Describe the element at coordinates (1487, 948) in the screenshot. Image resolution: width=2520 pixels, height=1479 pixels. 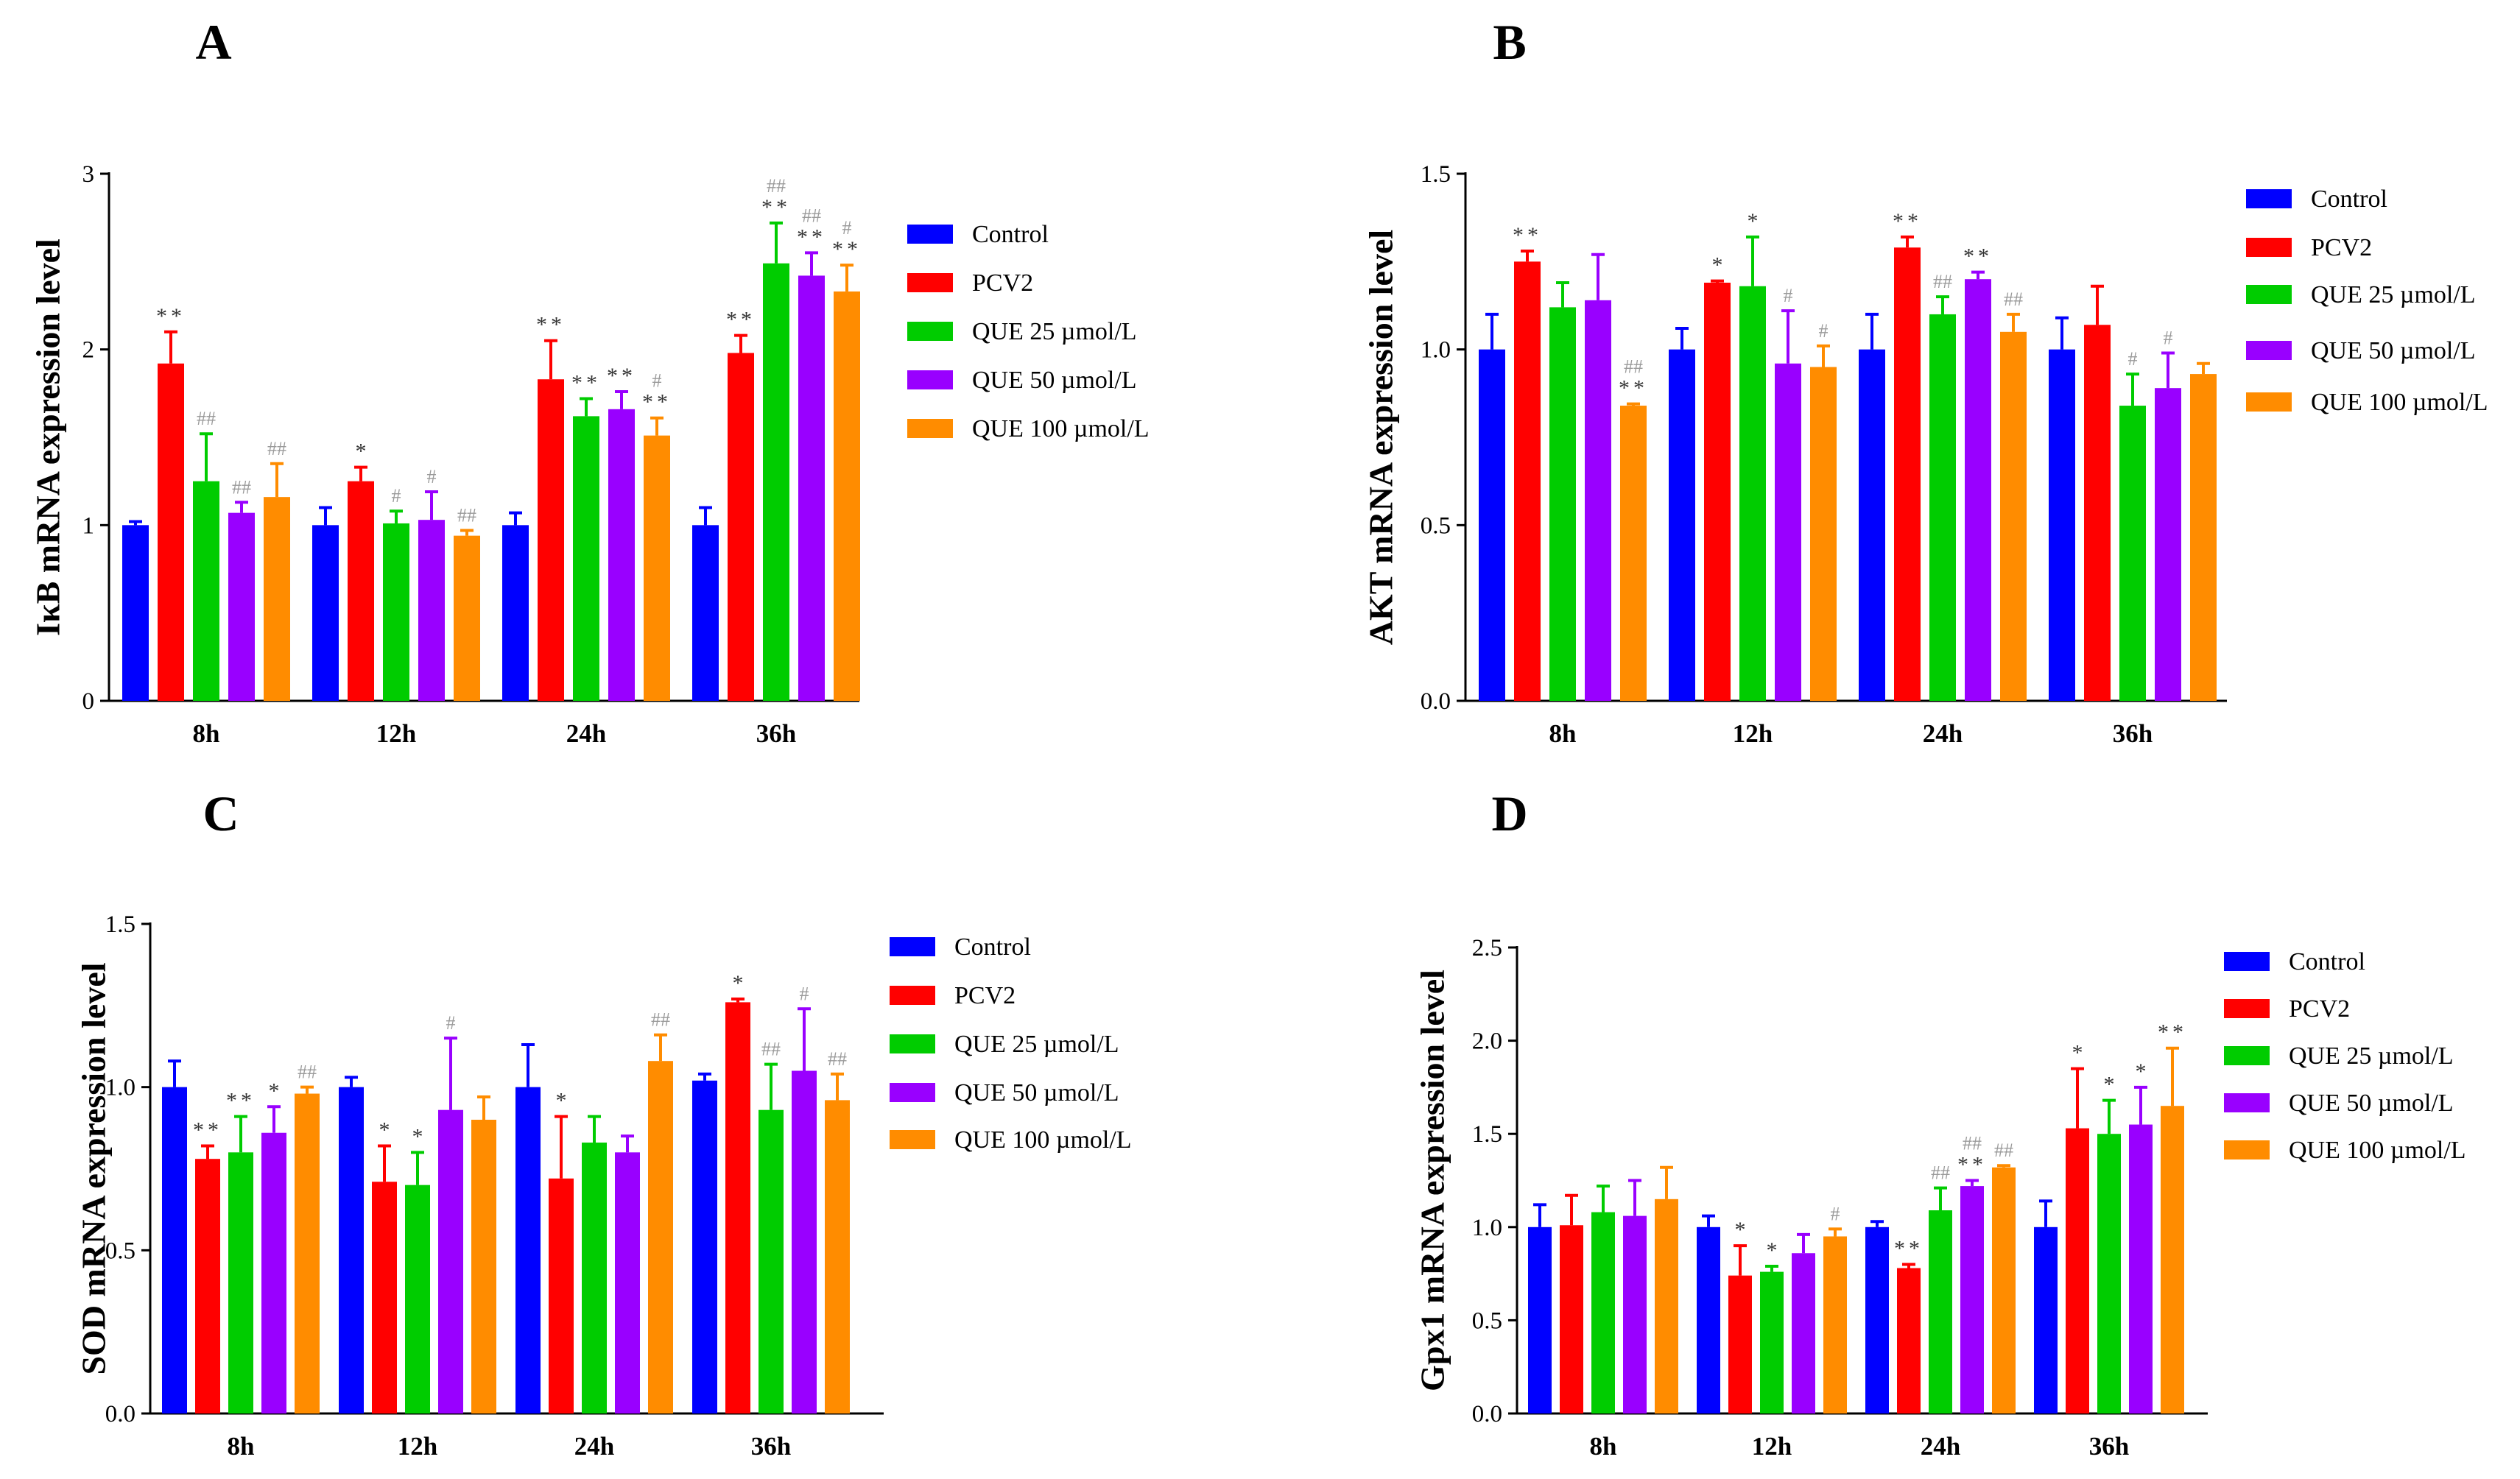
I see `y-tick-label: 2.5` at that location.